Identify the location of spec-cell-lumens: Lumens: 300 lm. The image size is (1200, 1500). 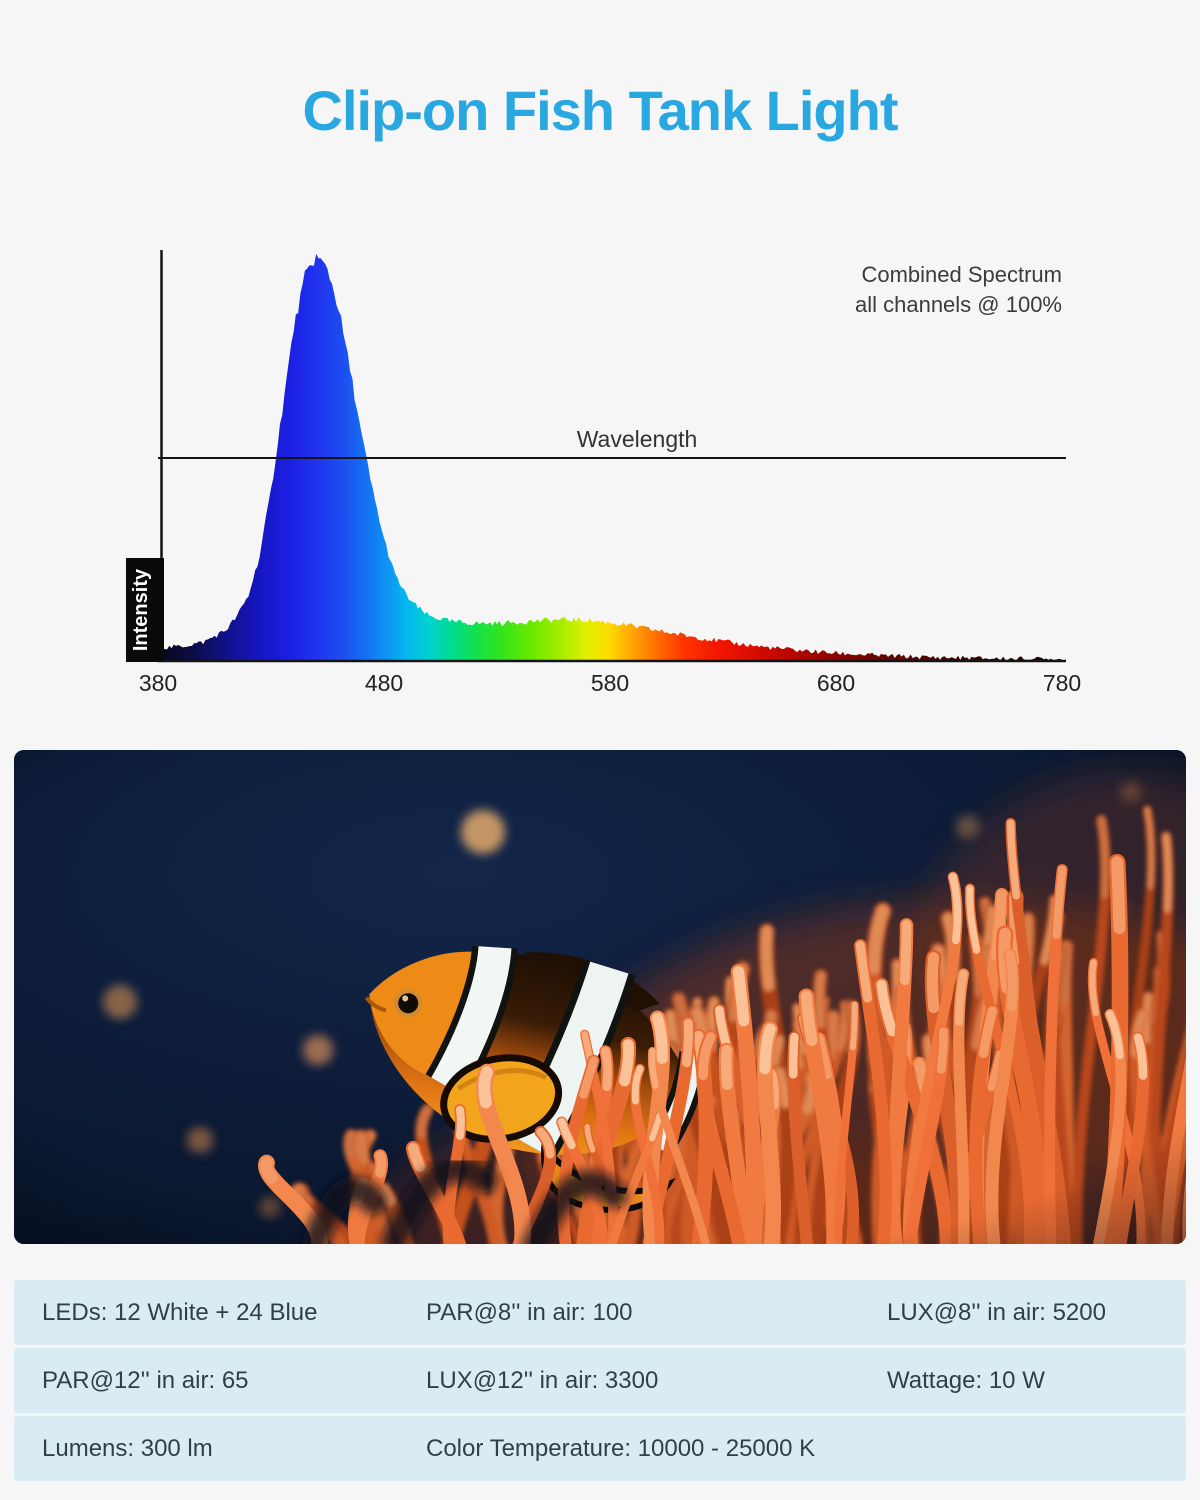
(127, 1448).